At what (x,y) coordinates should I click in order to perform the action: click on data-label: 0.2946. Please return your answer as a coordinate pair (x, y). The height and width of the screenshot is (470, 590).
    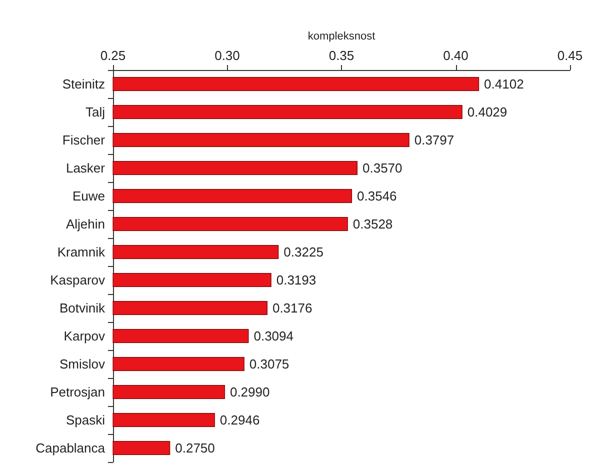
    Looking at the image, I should click on (240, 420).